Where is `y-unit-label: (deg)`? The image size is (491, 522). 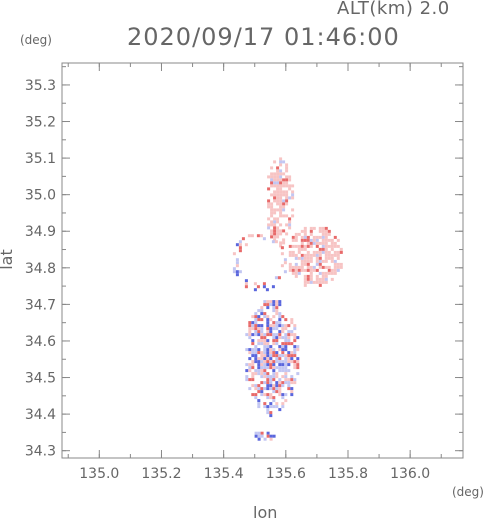 y-unit-label: (deg) is located at coordinates (36, 40).